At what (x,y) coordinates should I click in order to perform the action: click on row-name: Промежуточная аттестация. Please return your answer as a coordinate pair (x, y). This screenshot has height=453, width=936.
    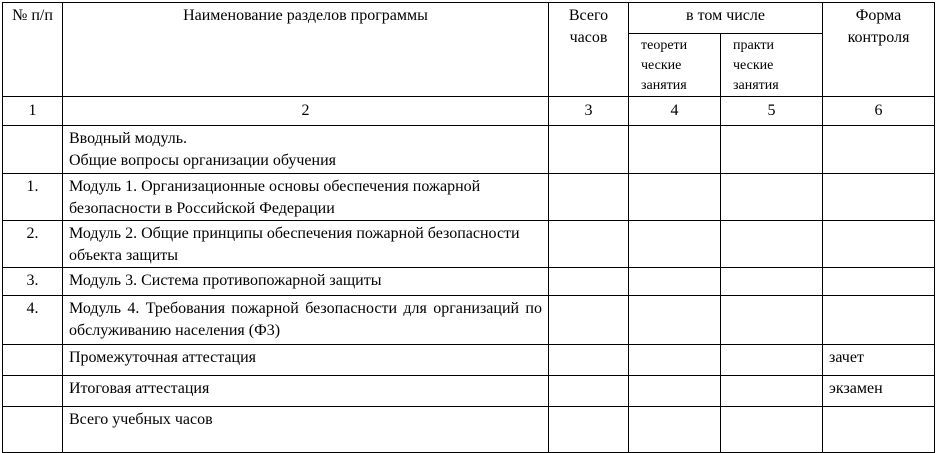
    Looking at the image, I should click on (305, 360).